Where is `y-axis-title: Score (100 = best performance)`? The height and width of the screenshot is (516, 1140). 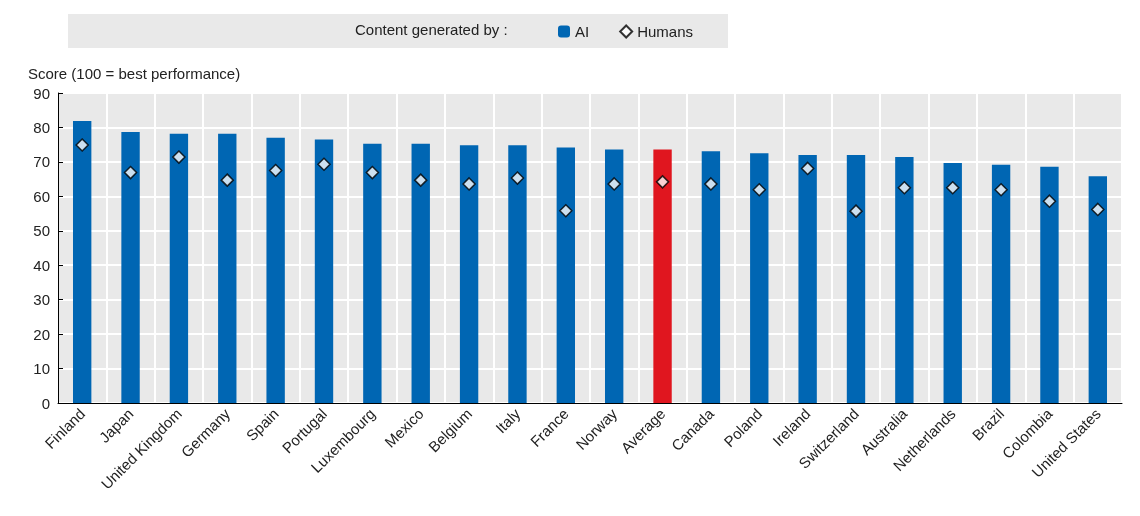 y-axis-title: Score (100 = best performance) is located at coordinates (134, 73).